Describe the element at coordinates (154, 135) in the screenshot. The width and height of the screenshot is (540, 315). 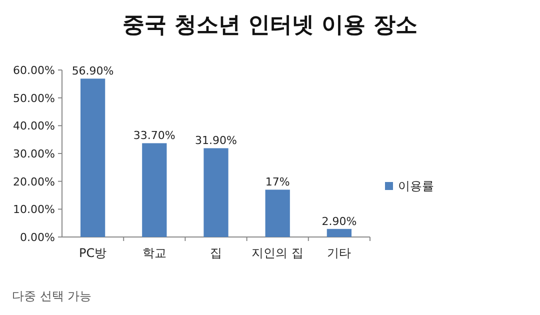
I see `data-label: 33.70%` at that location.